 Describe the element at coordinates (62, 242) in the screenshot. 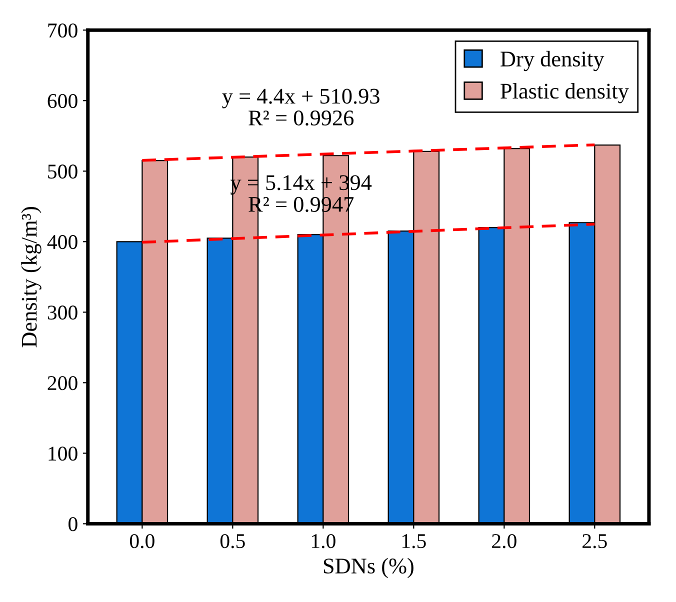

I see `y-tick-label: 400` at that location.